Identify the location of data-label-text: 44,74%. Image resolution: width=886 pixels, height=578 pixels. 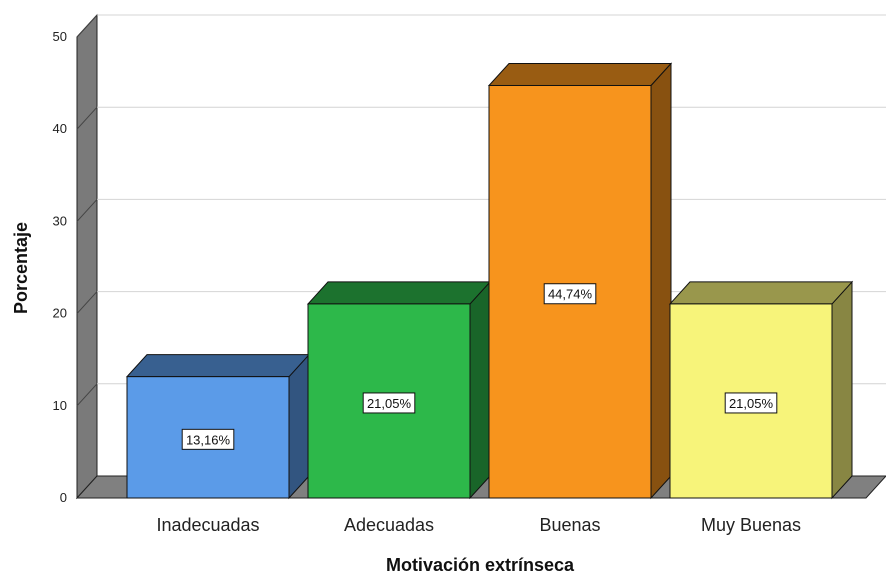
(570, 294).